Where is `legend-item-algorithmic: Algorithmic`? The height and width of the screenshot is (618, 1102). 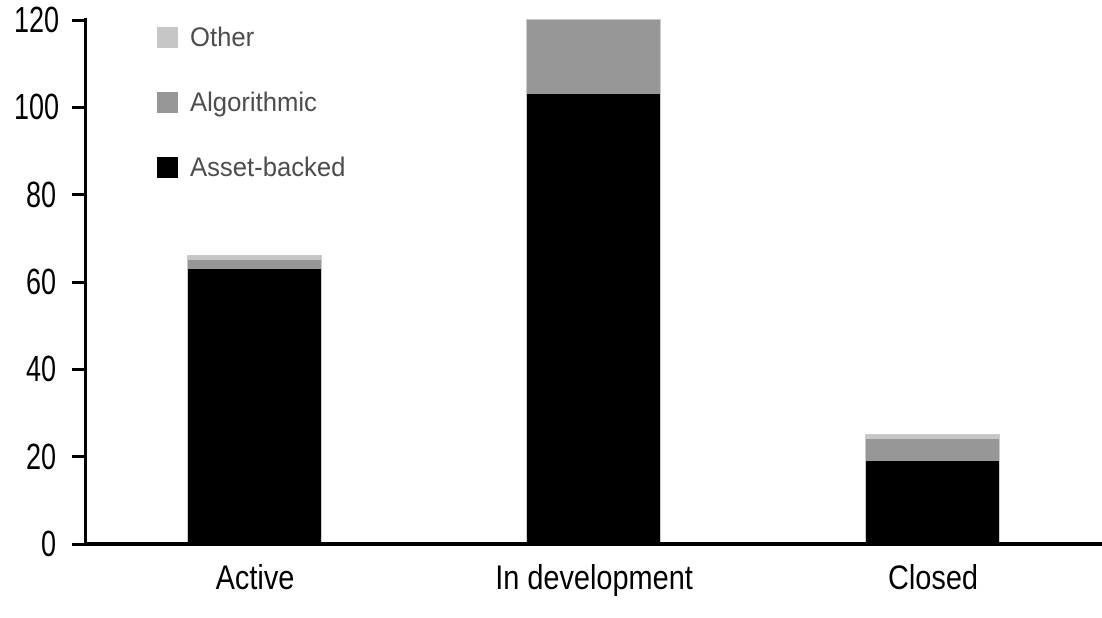
legend-item-algorithmic: Algorithmic is located at coordinates (255, 101).